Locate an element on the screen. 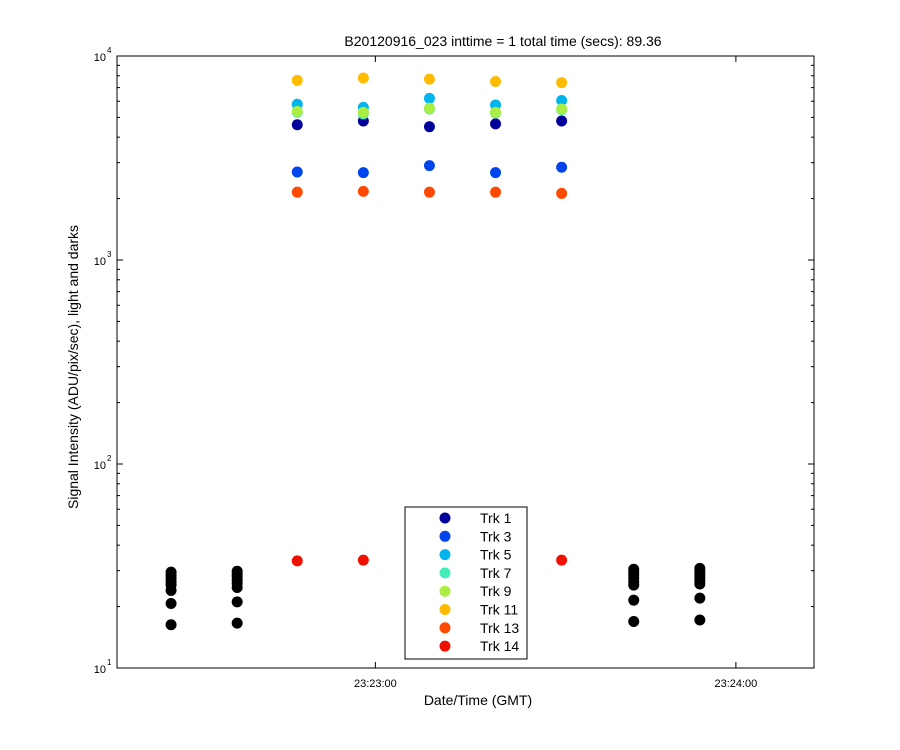 The width and height of the screenshot is (900, 750). legend-label: Trk 7 is located at coordinates (496, 573).